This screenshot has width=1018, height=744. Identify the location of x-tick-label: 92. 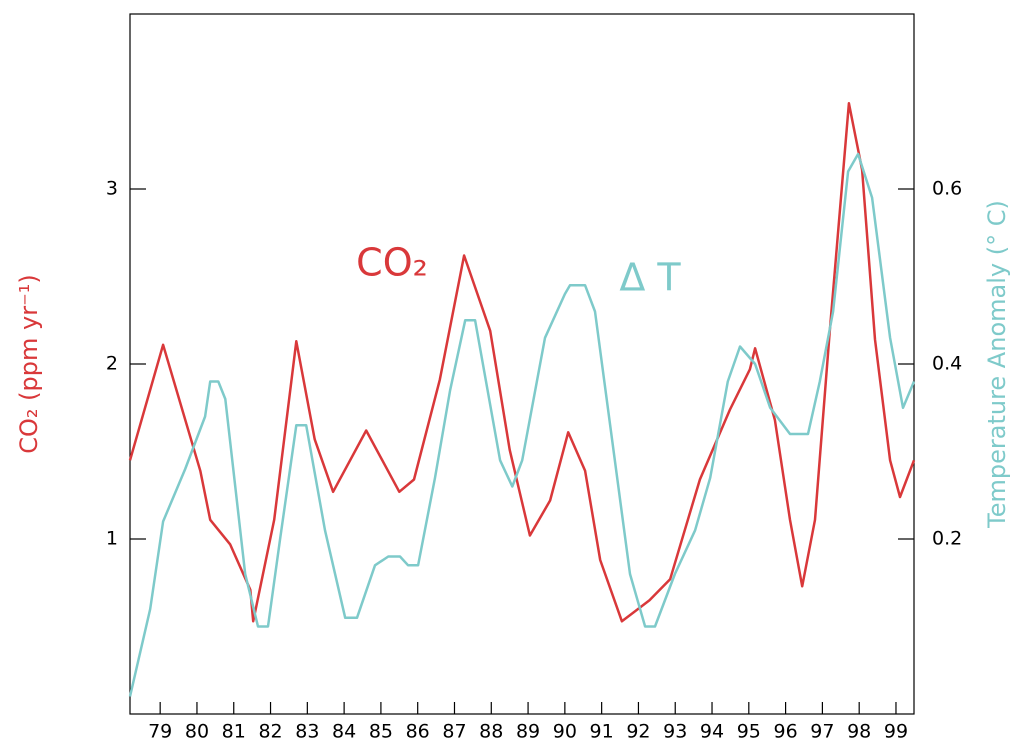
(638, 732).